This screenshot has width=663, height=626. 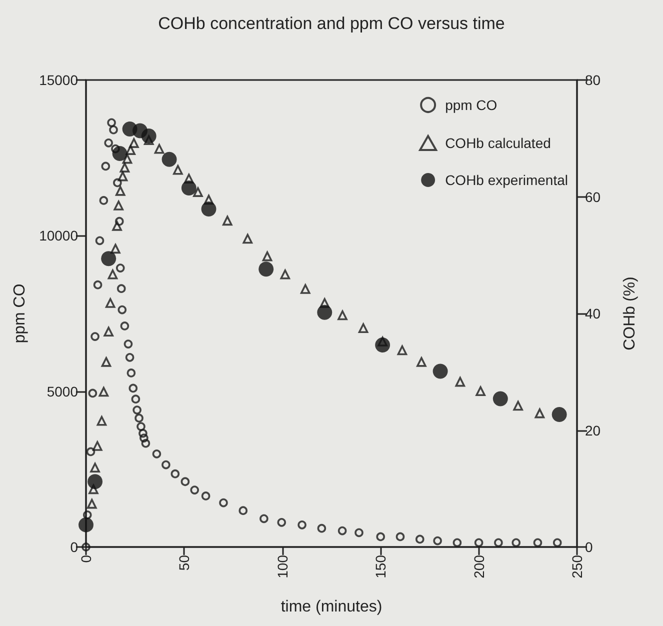 I want to click on y2-tick-label: 80, so click(x=593, y=80).